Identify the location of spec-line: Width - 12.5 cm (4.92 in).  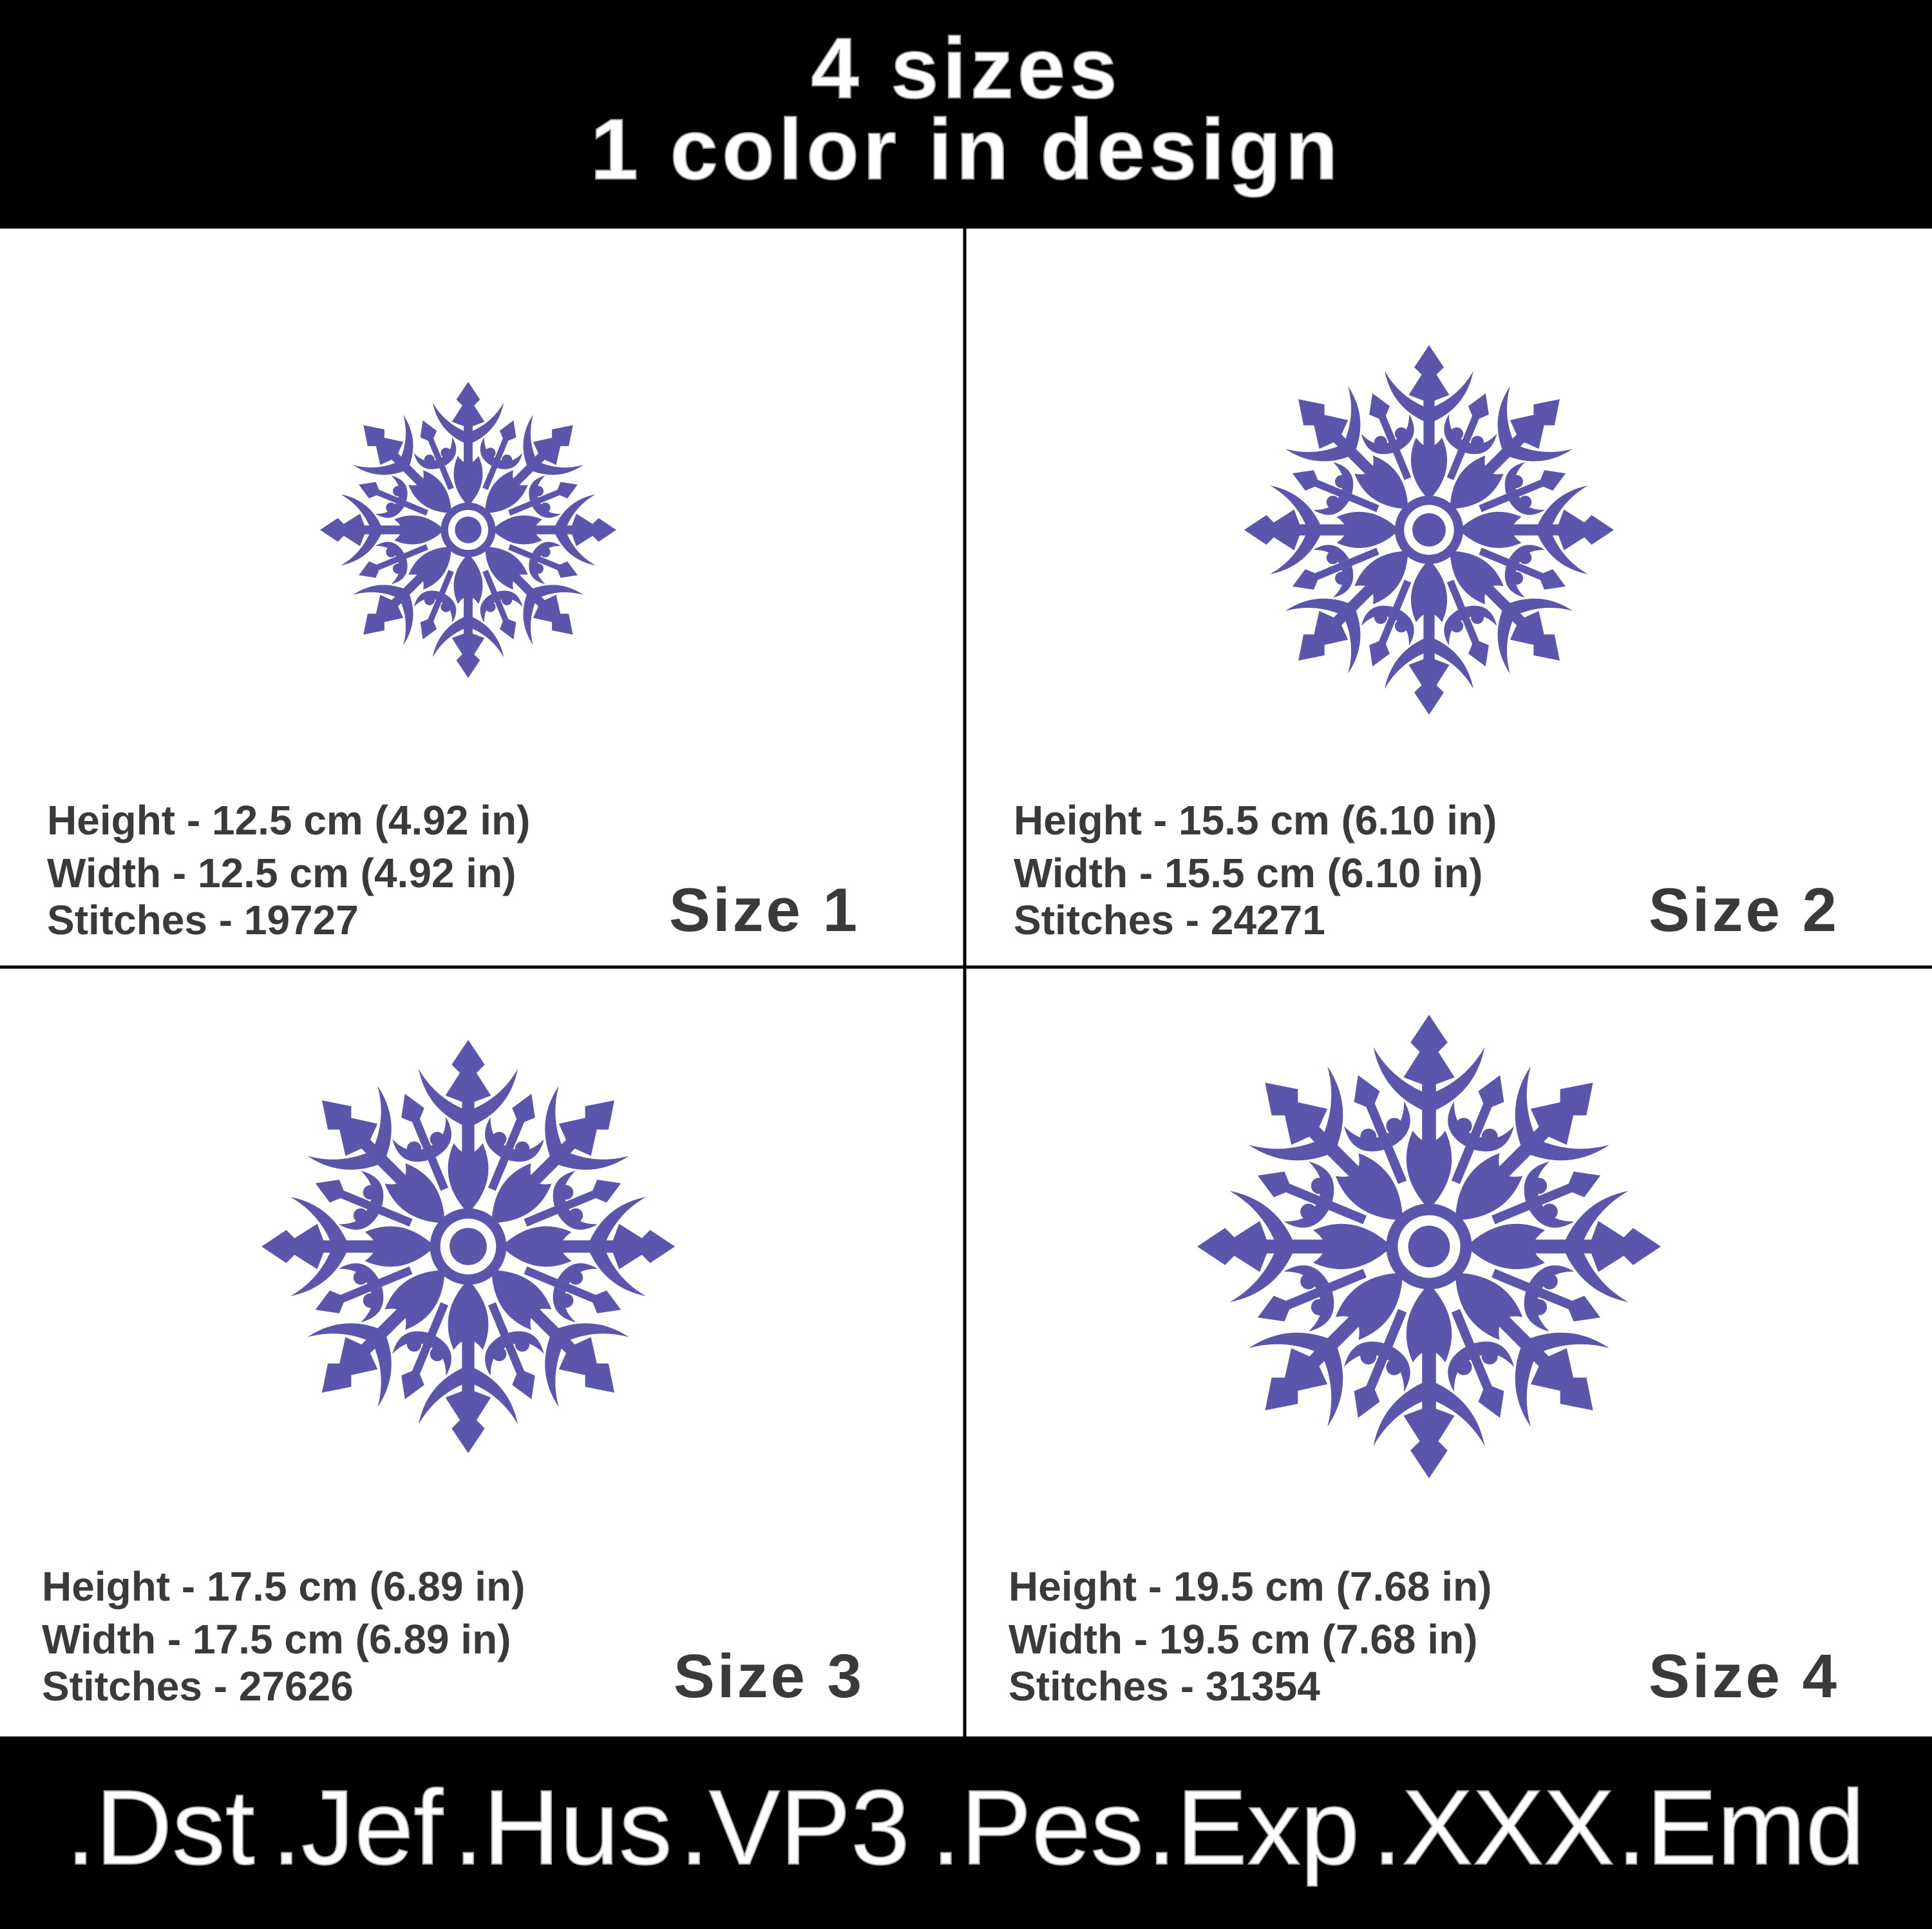
(281, 873).